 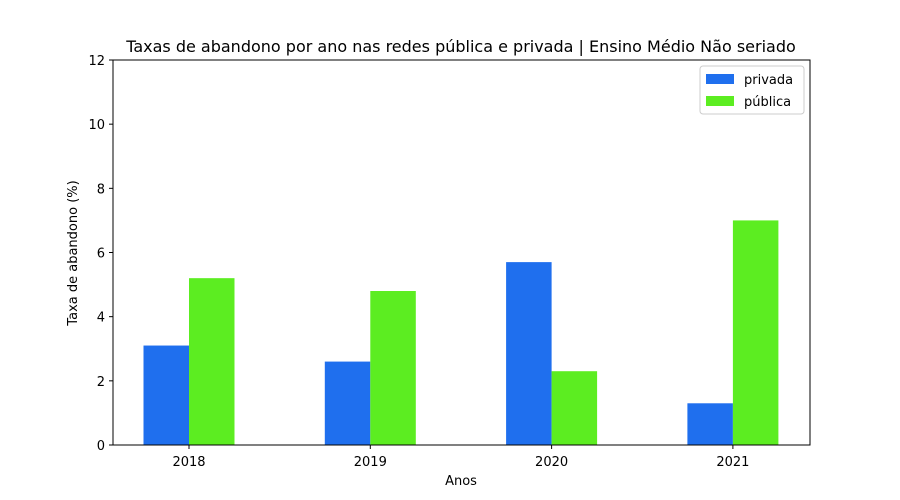 I want to click on legend: privada pública, so click(x=752, y=90).